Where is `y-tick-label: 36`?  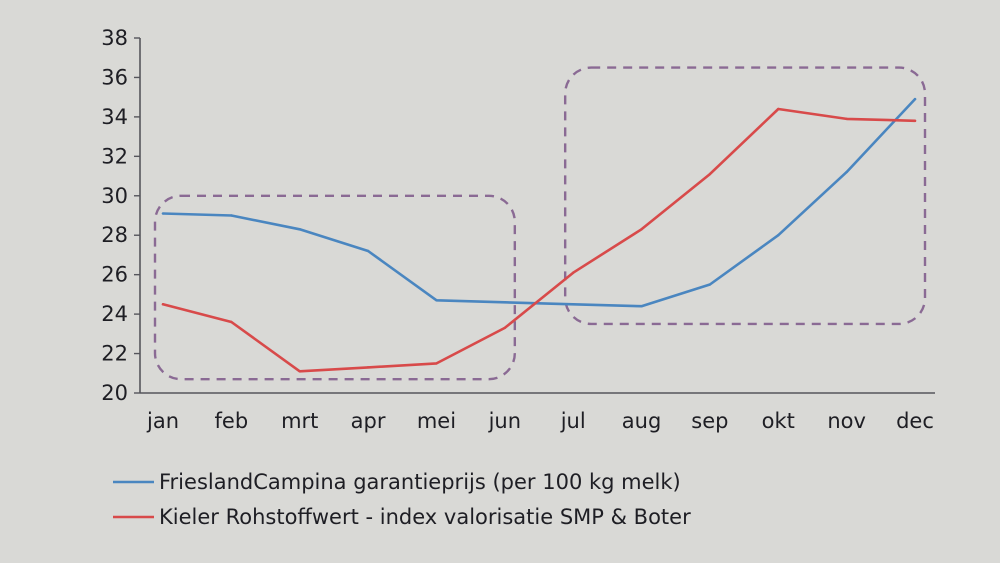 y-tick-label: 36 is located at coordinates (114, 77).